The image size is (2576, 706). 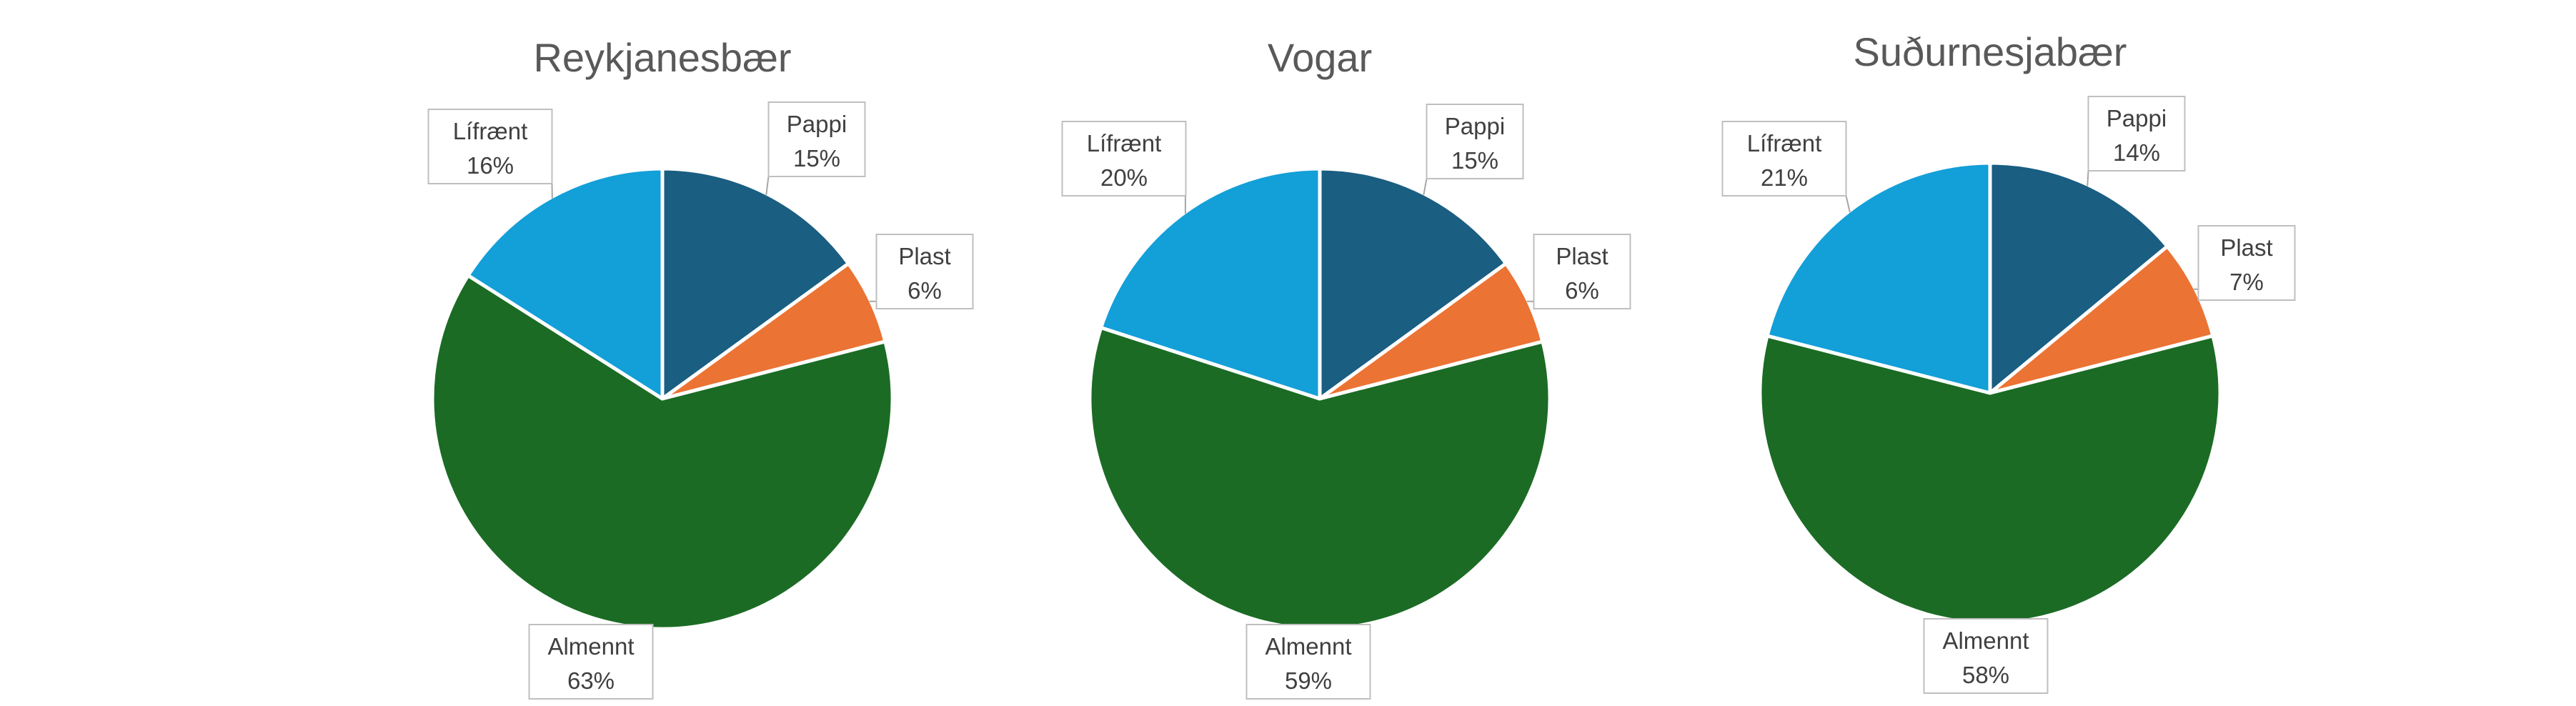 I want to click on data-label-lifraent: Lífrænt 16%, so click(x=490, y=146).